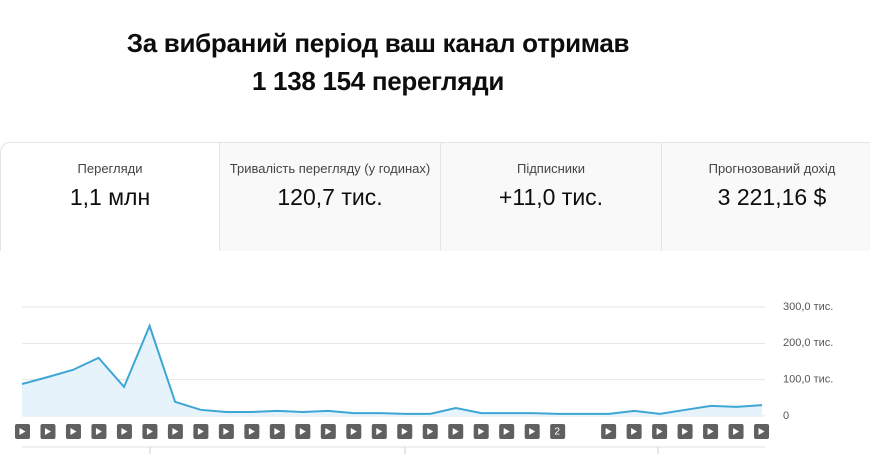 The width and height of the screenshot is (870, 454). Describe the element at coordinates (378, 81) in the screenshot. I see `headline-total: 1 138 154 перегляди` at that location.